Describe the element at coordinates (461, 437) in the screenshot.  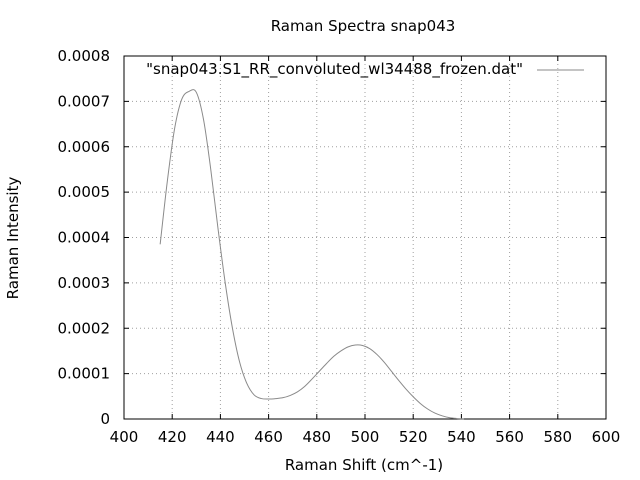
I see `x-tick-label: 540` at that location.